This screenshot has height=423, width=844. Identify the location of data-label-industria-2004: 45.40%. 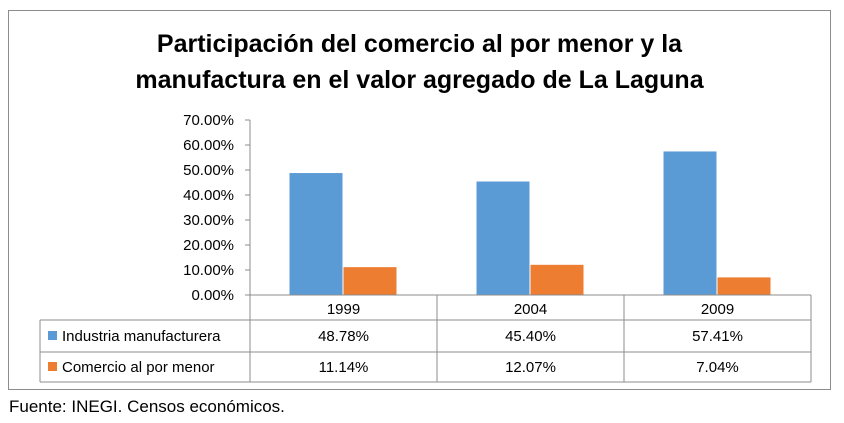
(530, 336).